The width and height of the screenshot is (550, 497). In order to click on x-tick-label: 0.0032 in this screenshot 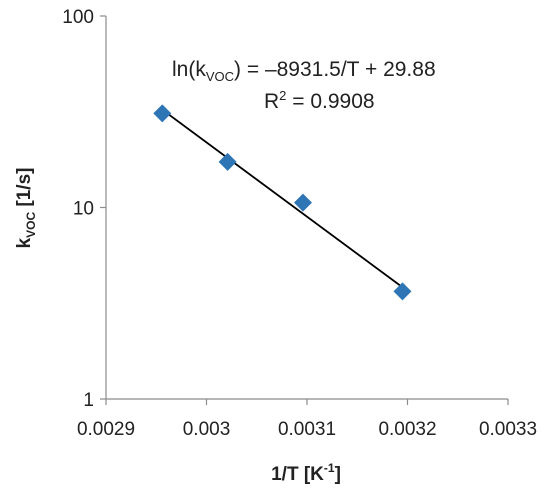, I will do `click(407, 429)`.